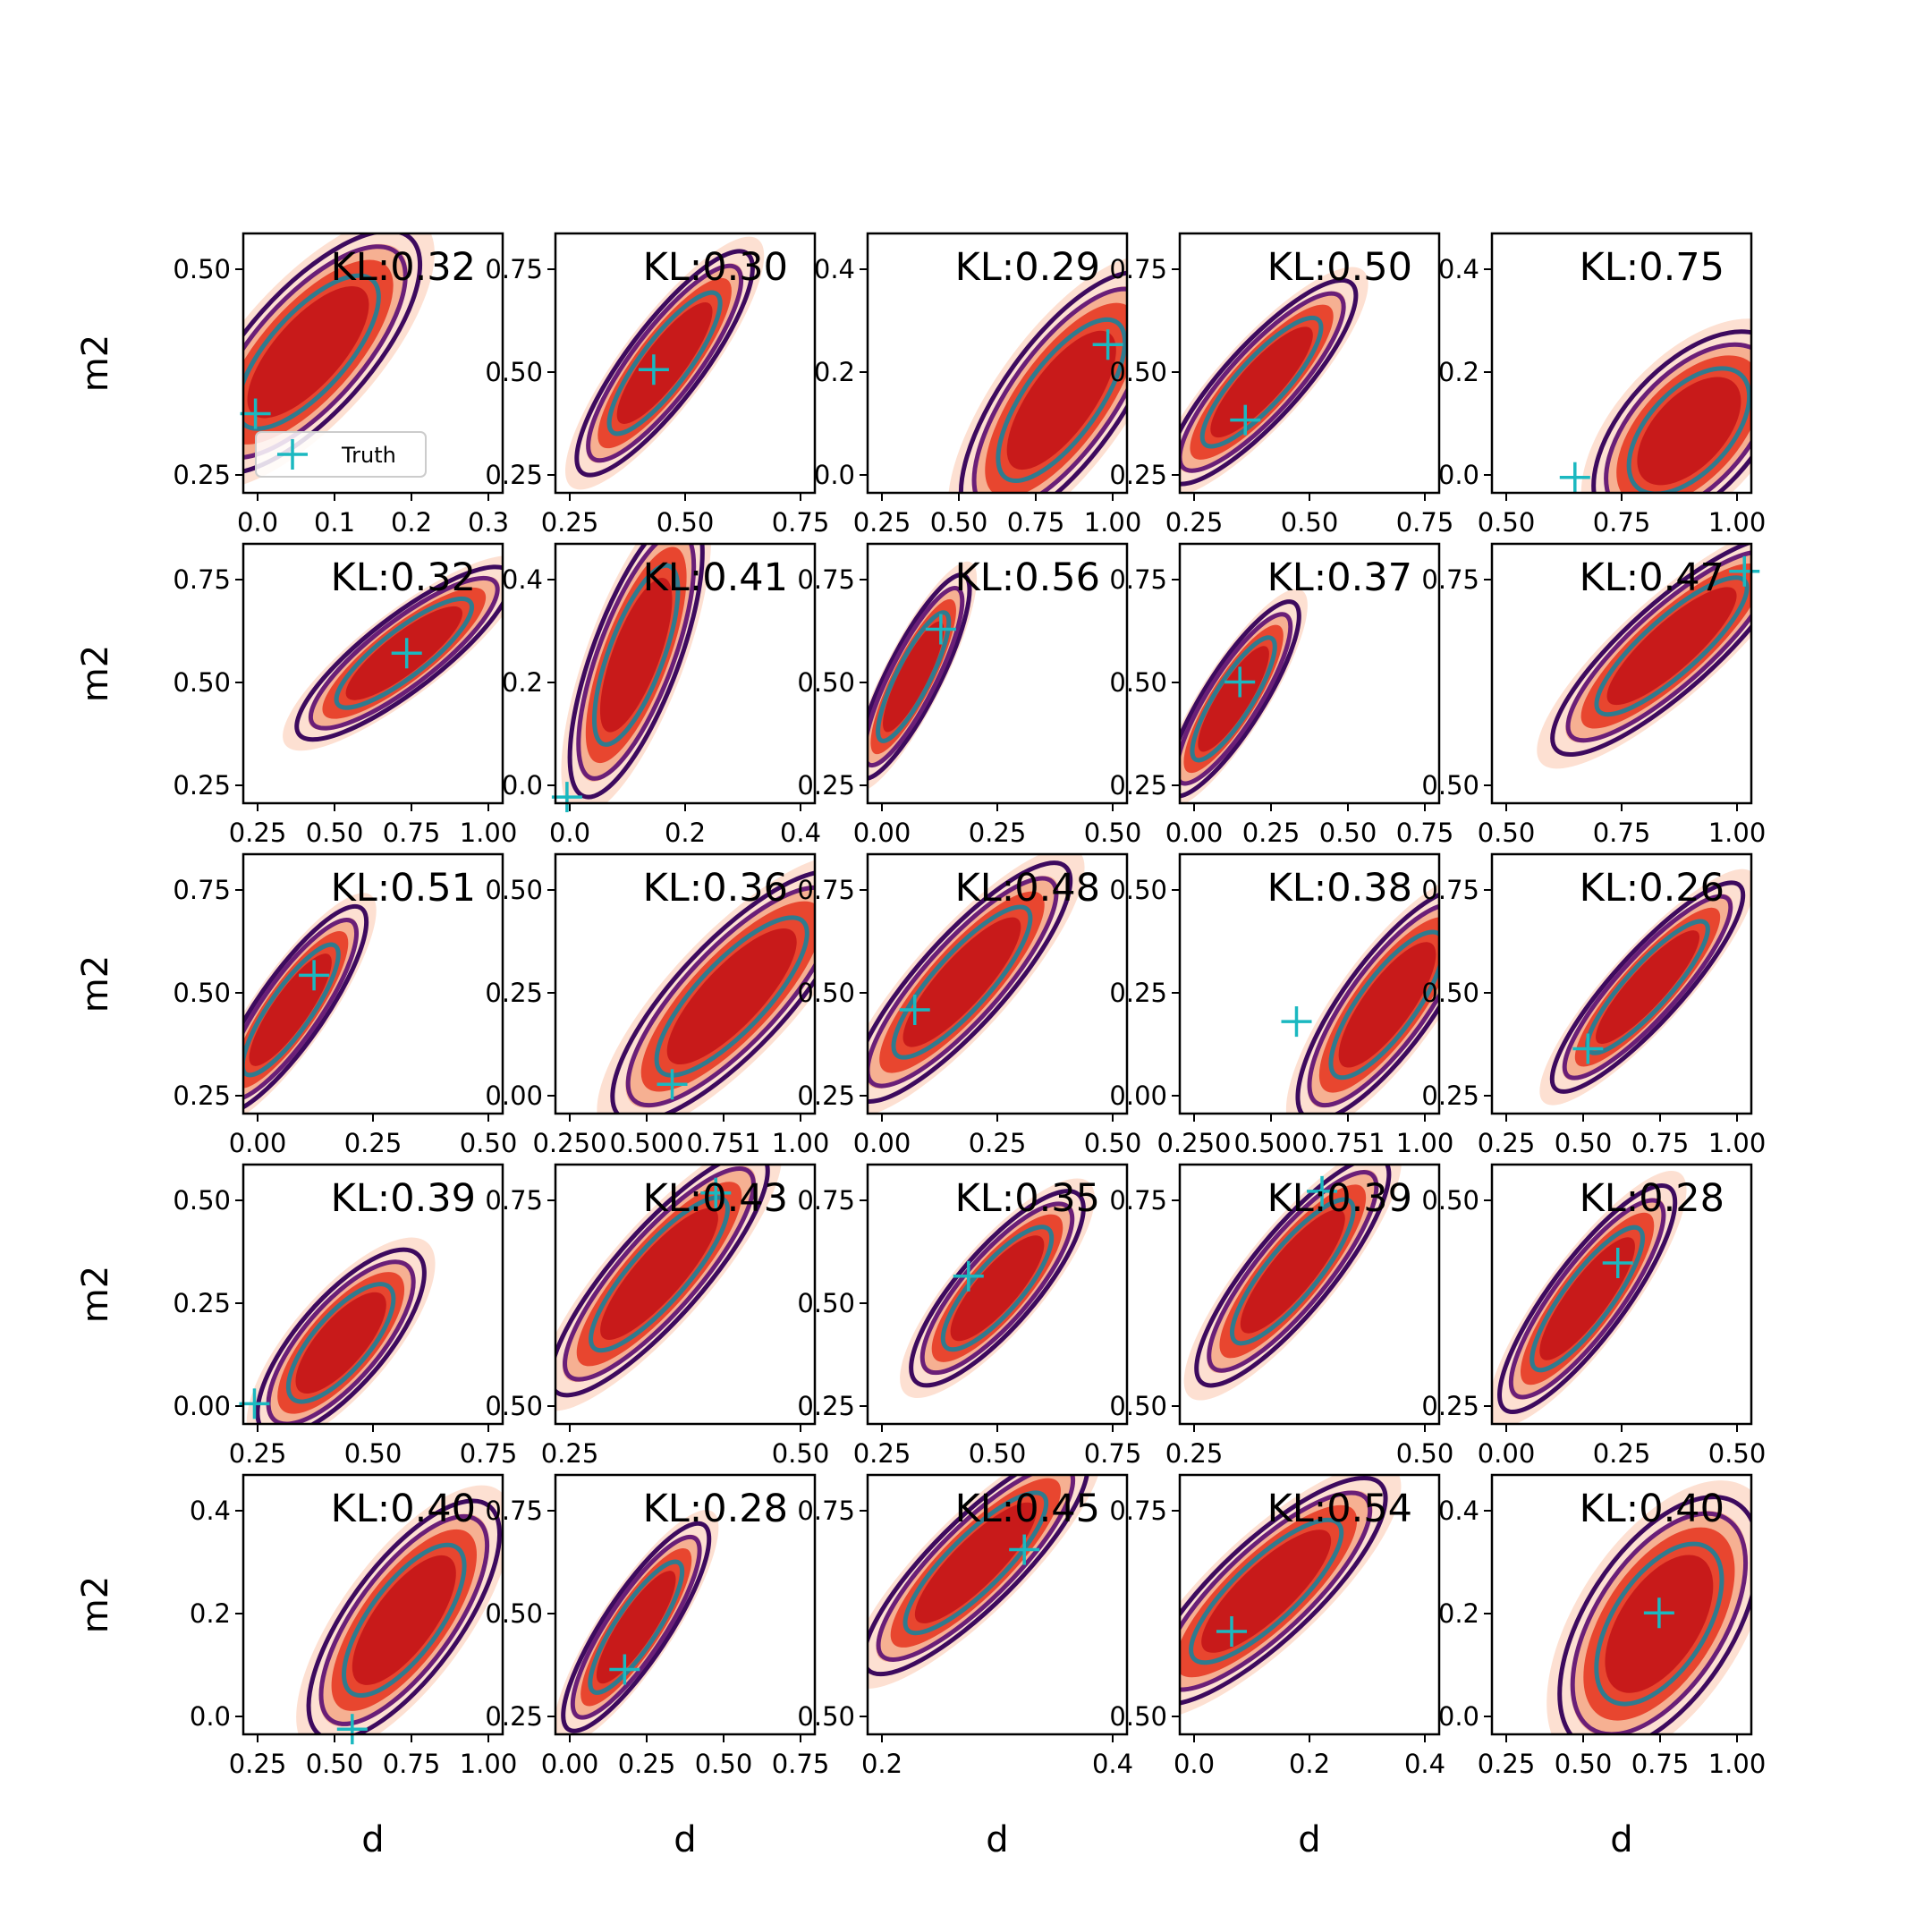  What do you see at coordinates (1027, 1198) in the screenshot?
I see `kl-label: KL:0.35` at bounding box center [1027, 1198].